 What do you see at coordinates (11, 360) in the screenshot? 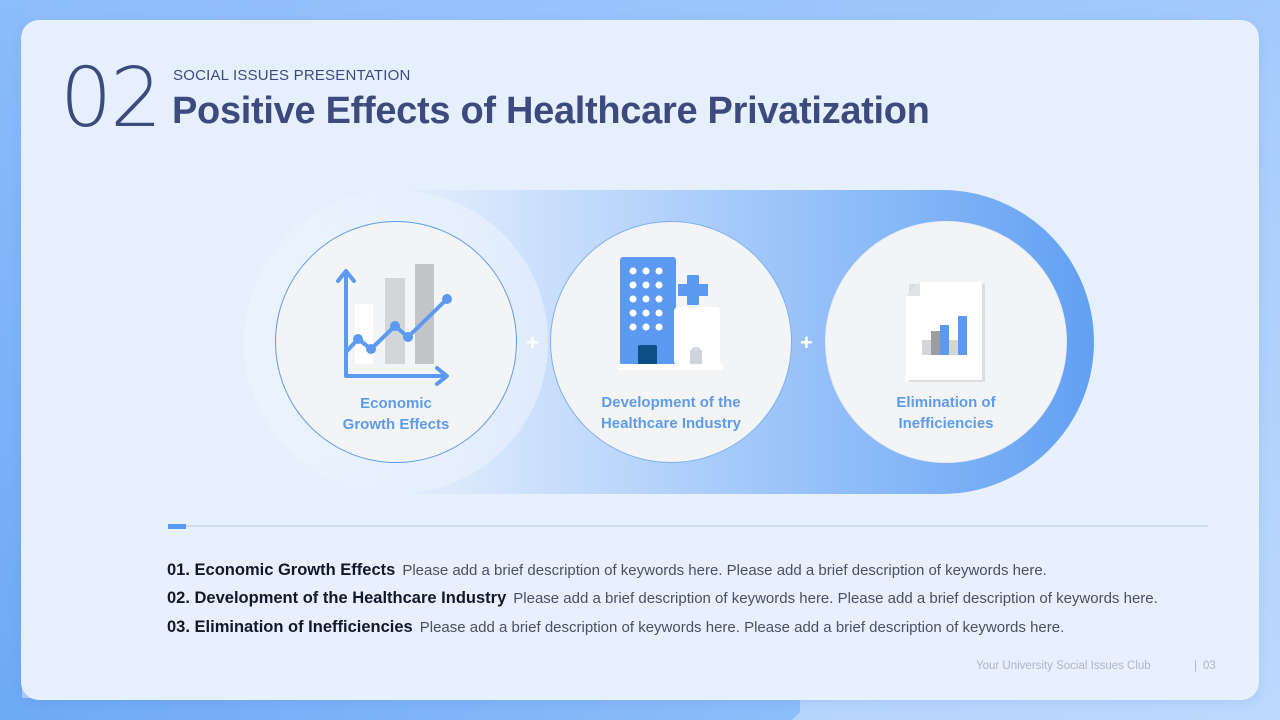
I see `background-left-strip` at bounding box center [11, 360].